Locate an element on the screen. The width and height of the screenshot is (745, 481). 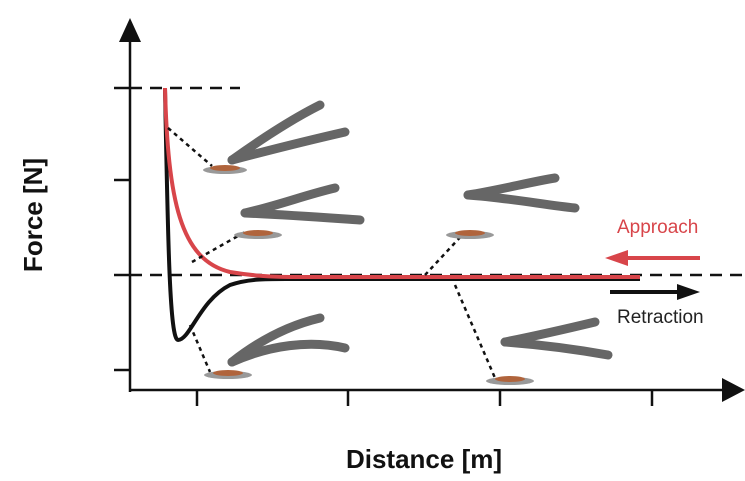
y-axis-label: Force [N] is located at coordinates (33, 215).